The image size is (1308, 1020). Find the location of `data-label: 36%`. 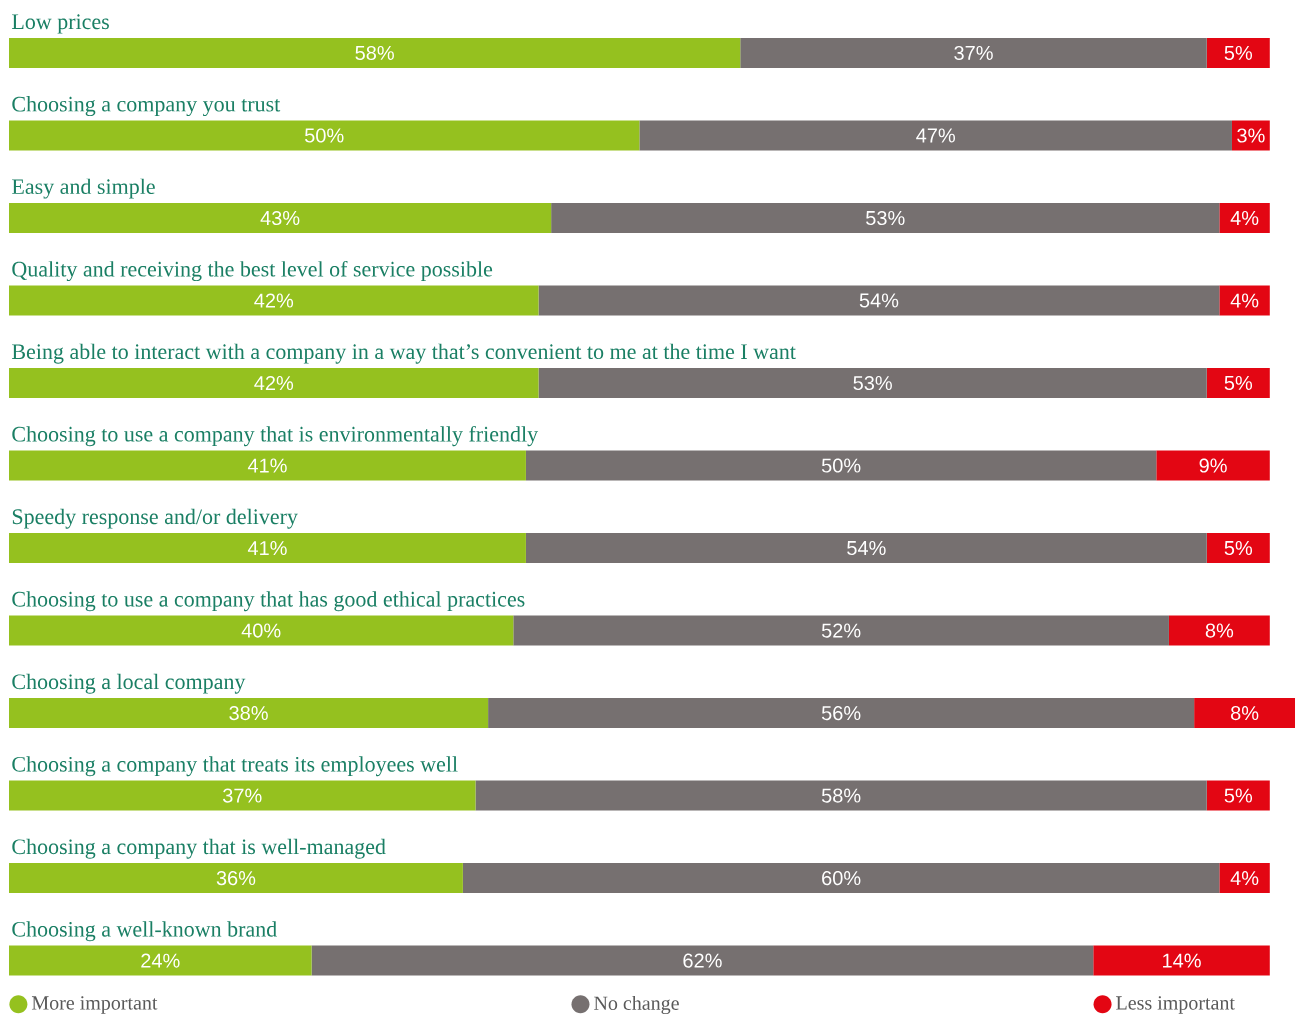

data-label: 36% is located at coordinates (236, 878).